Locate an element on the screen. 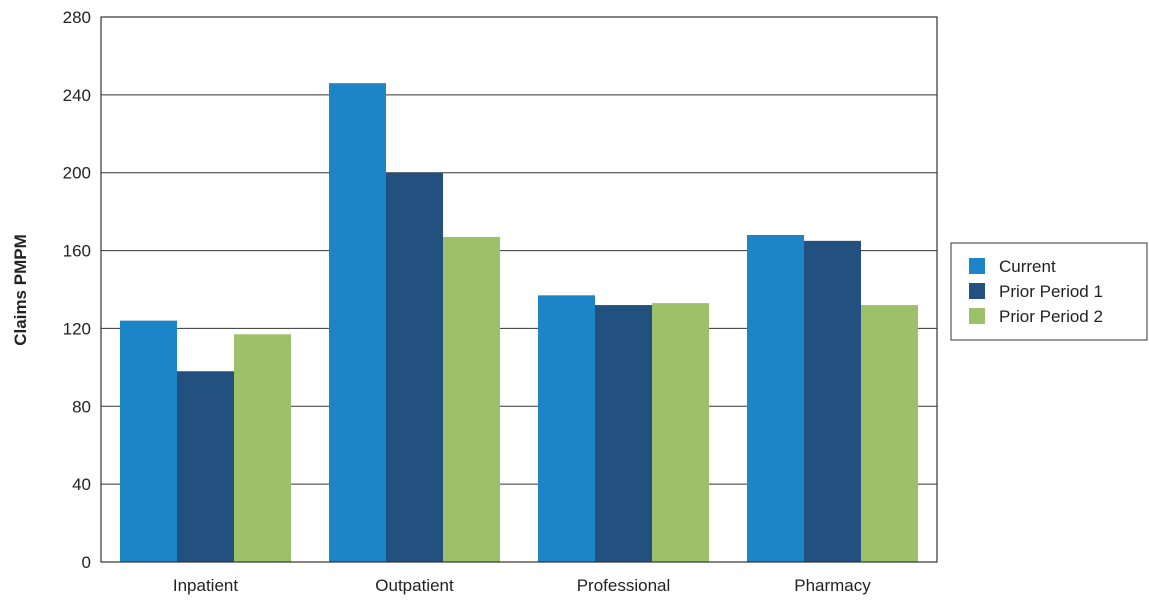 The image size is (1149, 600). y-tick-label: 200 is located at coordinates (77, 173).